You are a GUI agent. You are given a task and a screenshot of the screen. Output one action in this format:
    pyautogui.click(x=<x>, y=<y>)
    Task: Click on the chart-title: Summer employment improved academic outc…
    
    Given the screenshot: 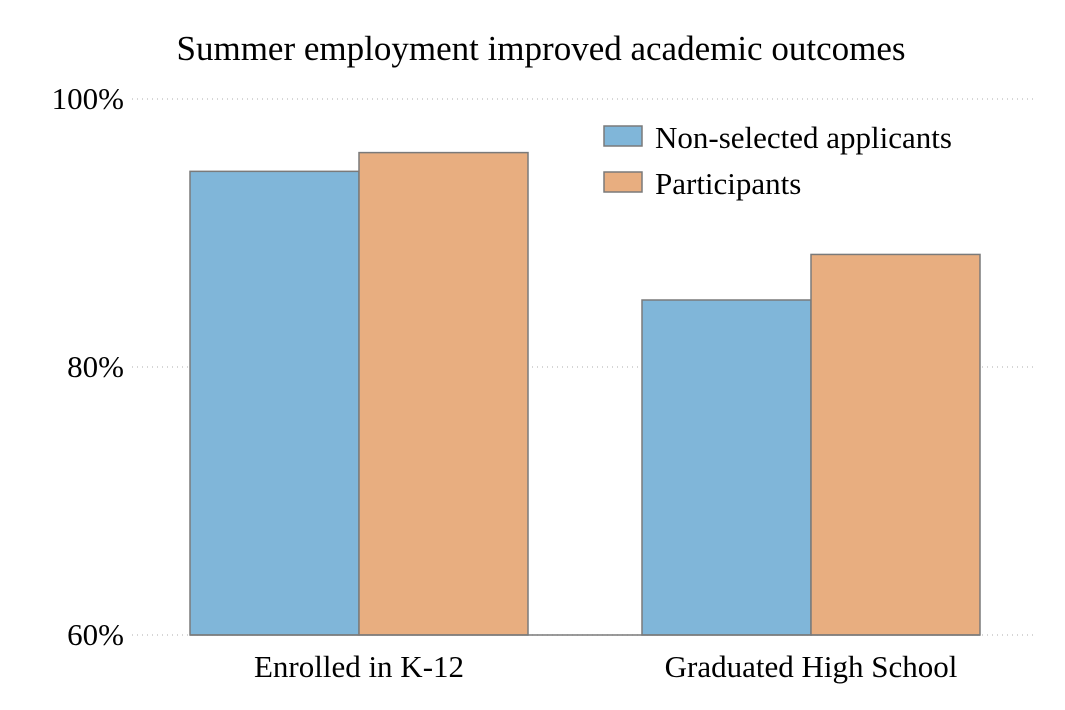 What is the action you would take?
    pyautogui.click(x=541, y=48)
    